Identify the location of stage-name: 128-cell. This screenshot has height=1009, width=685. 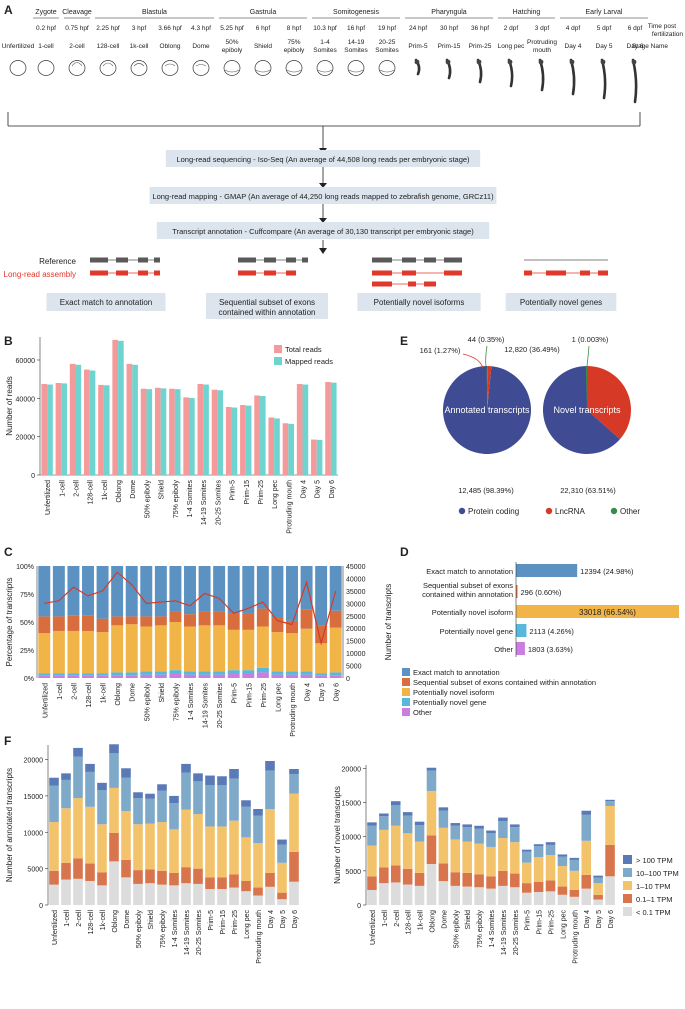
(108, 46).